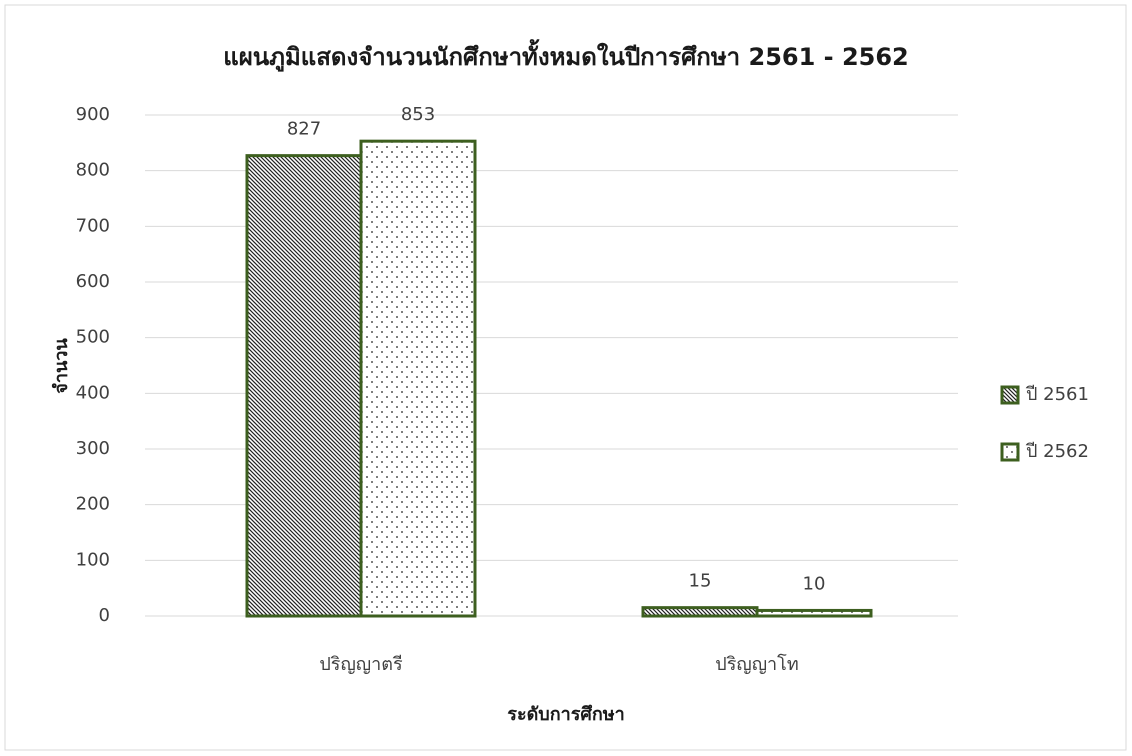 This screenshot has width=1132, height=756. What do you see at coordinates (104, 615) in the screenshot?
I see `y-tick-label: 0` at bounding box center [104, 615].